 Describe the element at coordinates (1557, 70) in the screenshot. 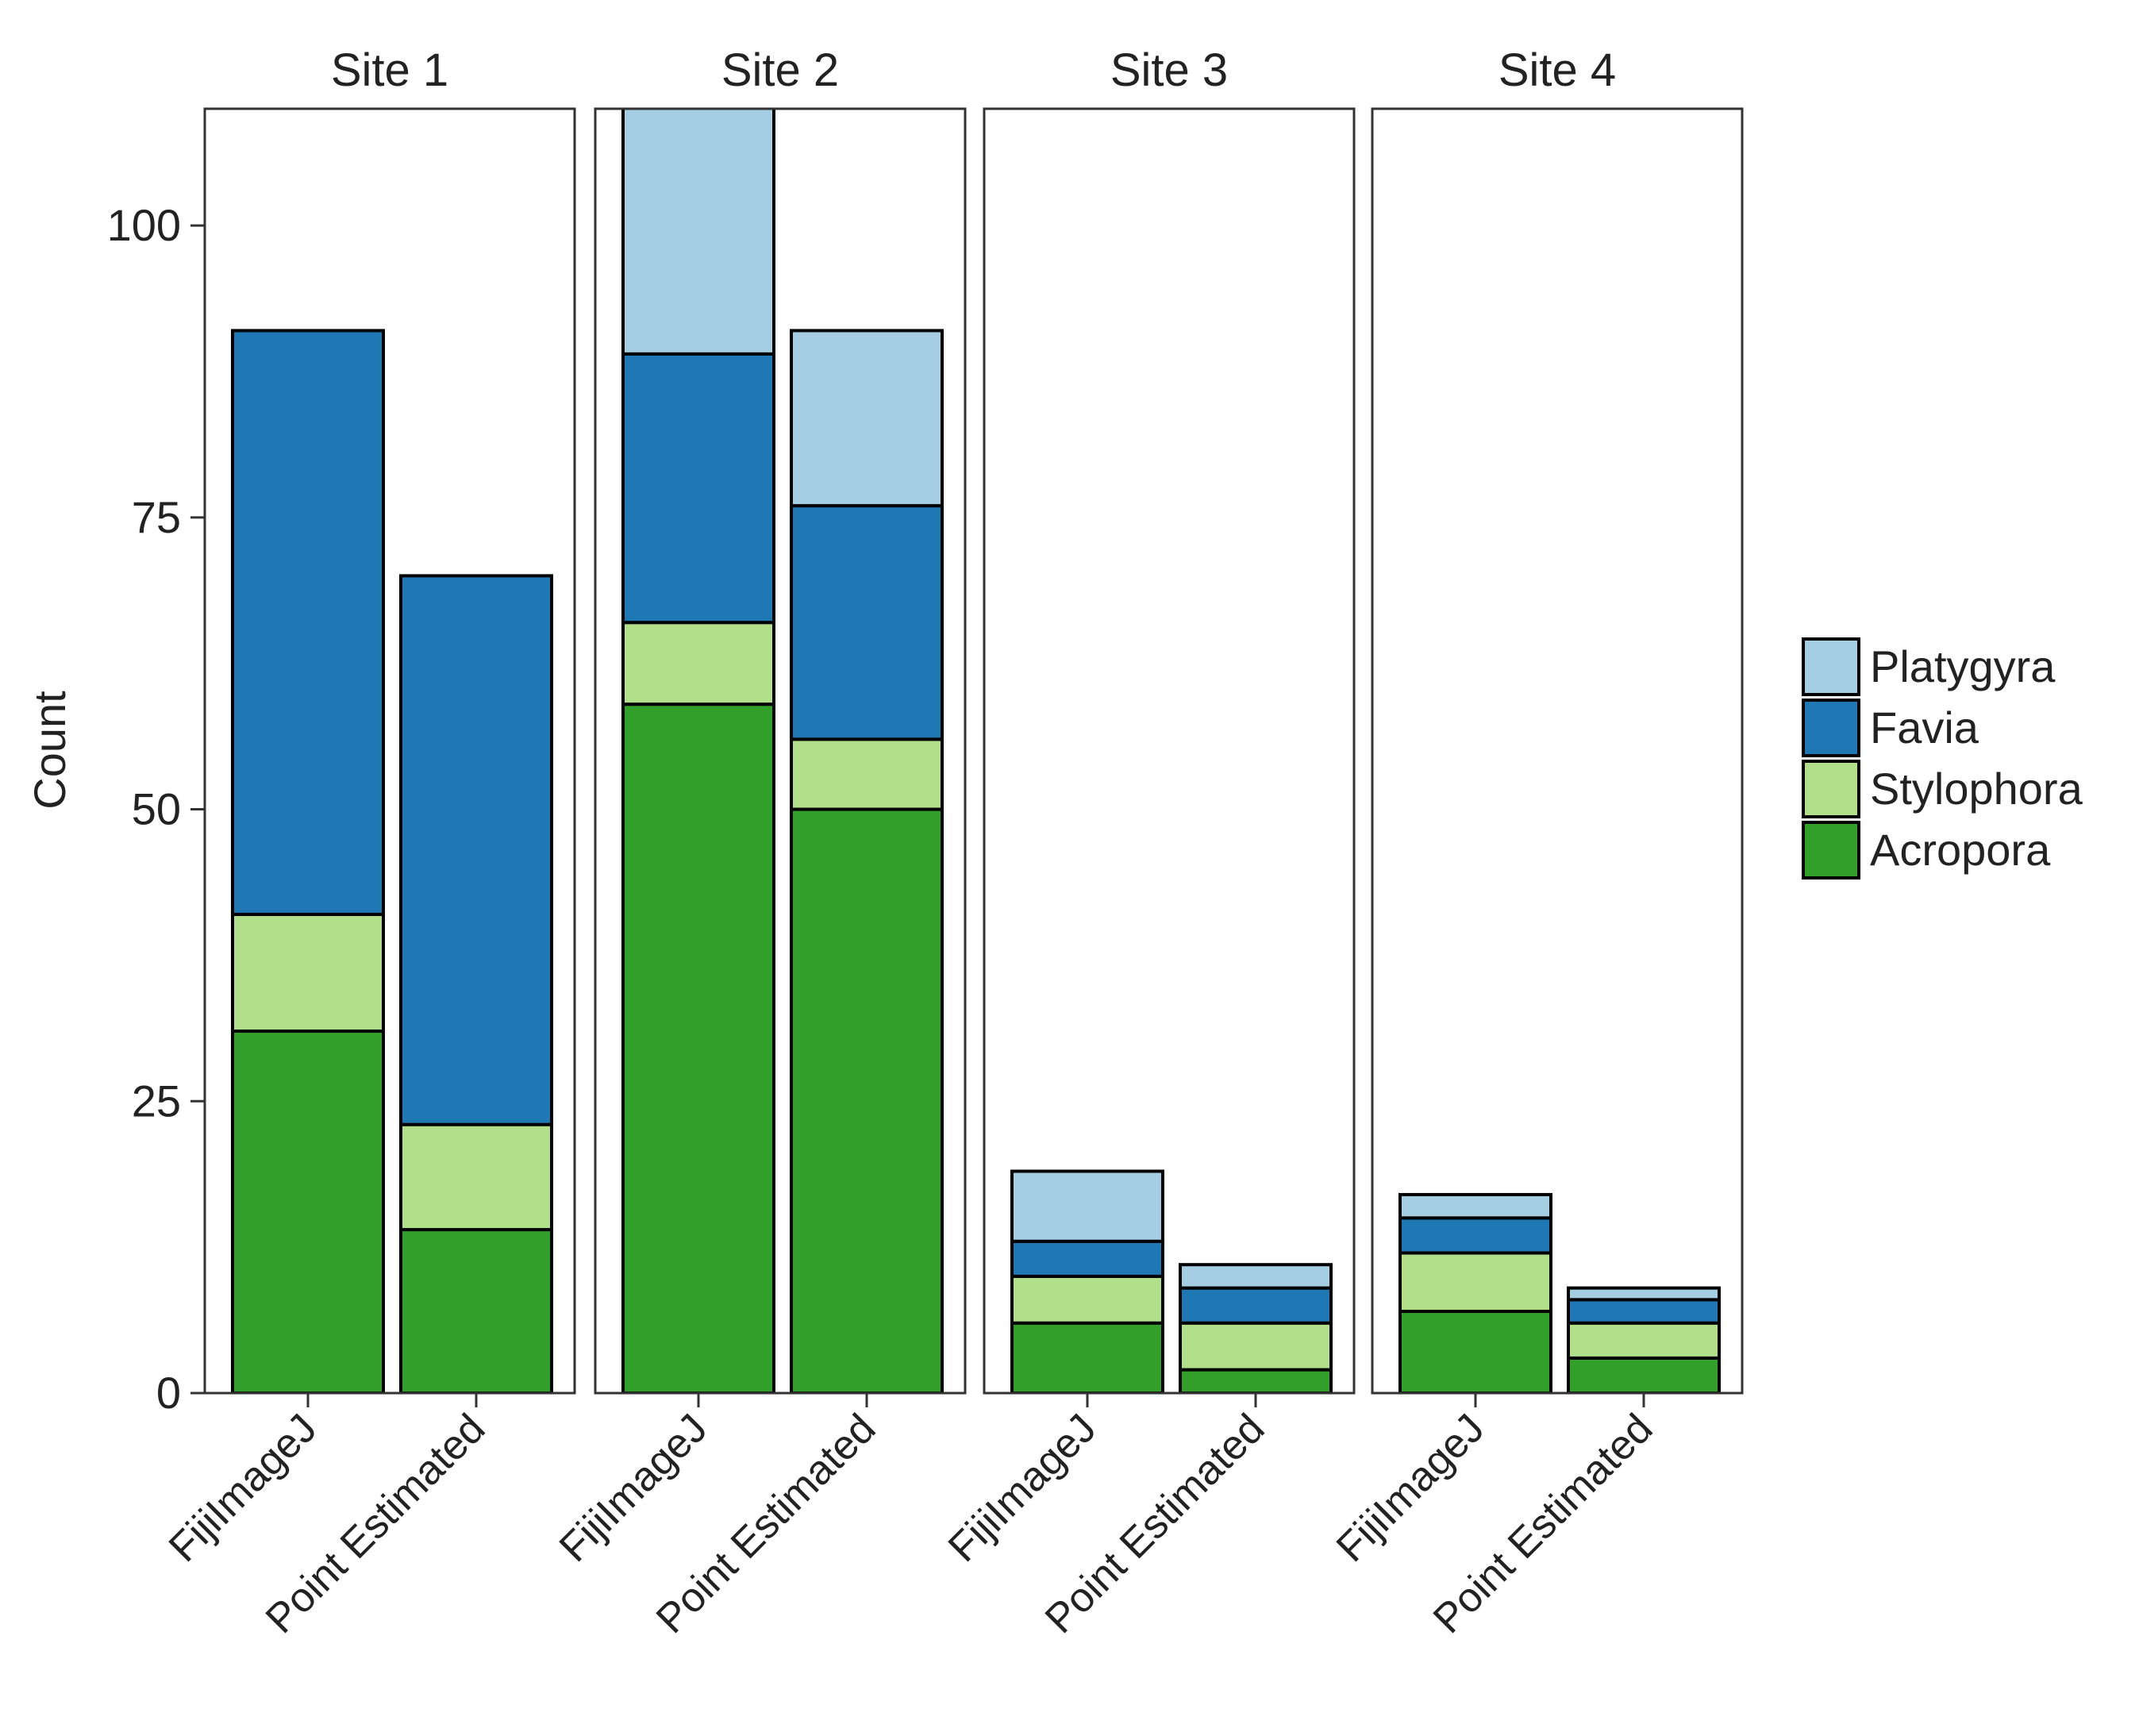

I see `panel-title: Site 4` at that location.